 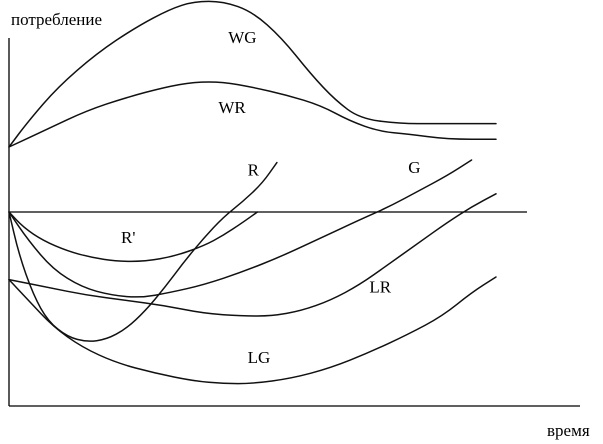 I want to click on curve-label-wr: WR, so click(x=232, y=107).